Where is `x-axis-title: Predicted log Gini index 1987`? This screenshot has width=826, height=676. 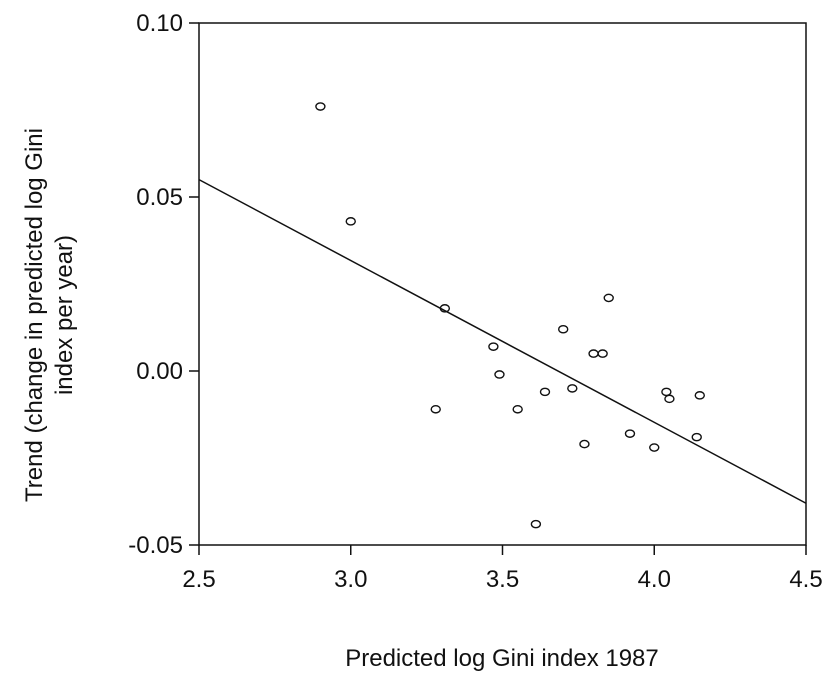 x-axis-title: Predicted log Gini index 1987 is located at coordinates (502, 658).